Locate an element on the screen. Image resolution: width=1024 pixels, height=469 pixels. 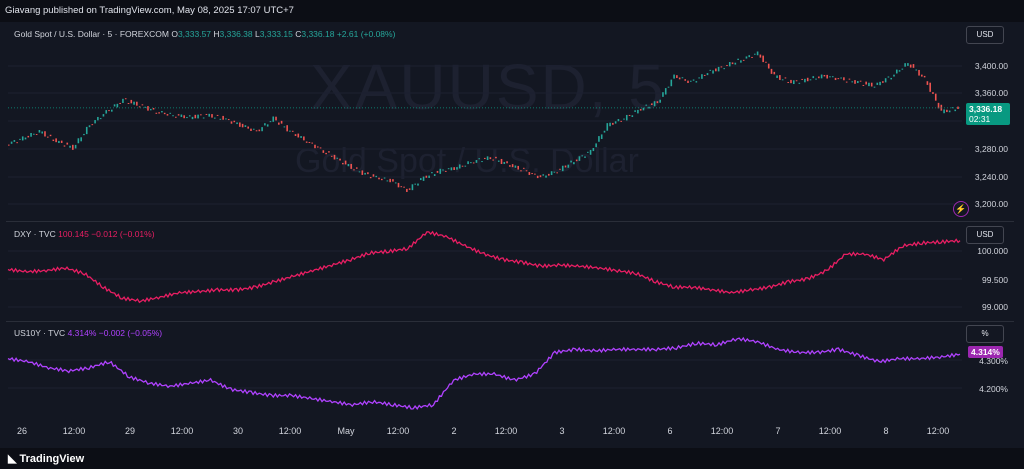
gold-last-price: 3,336.18 is located at coordinates (986, 109).